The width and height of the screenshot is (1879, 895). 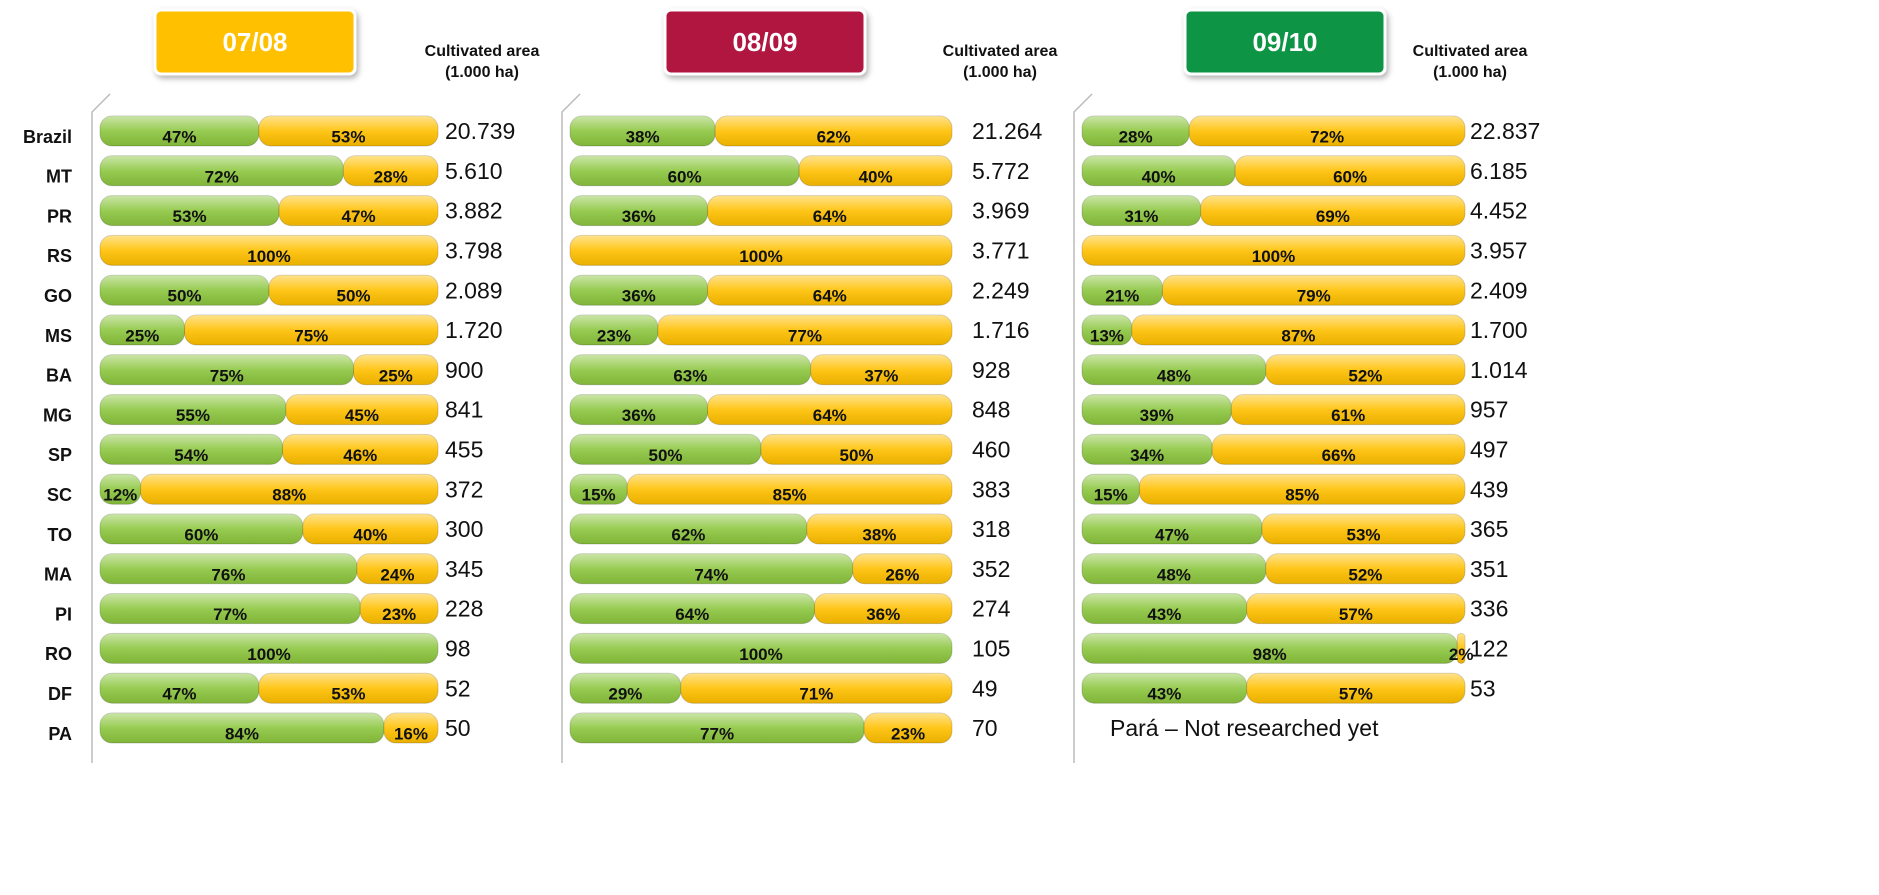 What do you see at coordinates (1001, 250) in the screenshot?
I see `area-value: 3.771` at bounding box center [1001, 250].